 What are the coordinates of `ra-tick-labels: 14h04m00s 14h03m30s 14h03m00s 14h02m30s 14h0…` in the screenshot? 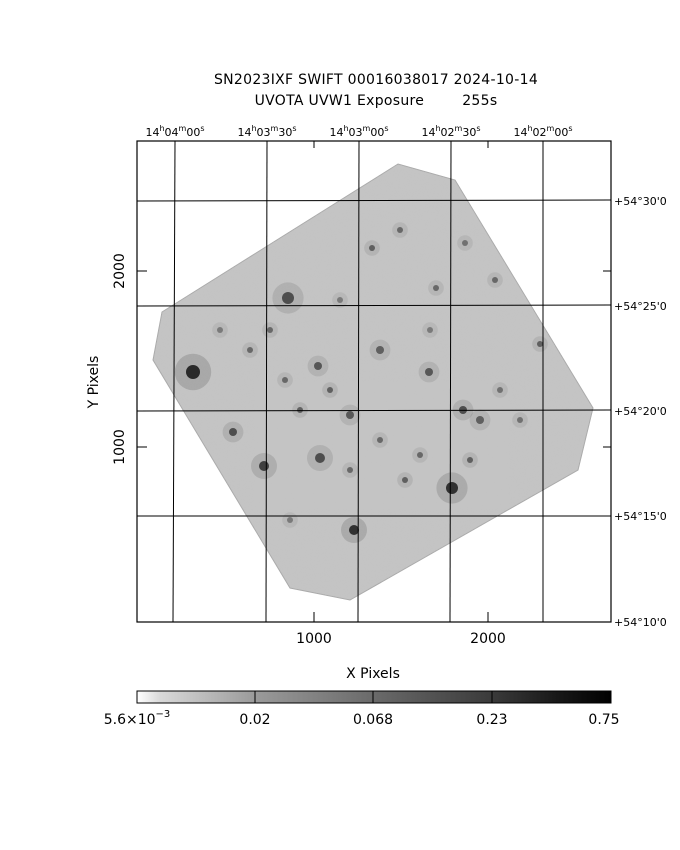 It's located at (358, 131).